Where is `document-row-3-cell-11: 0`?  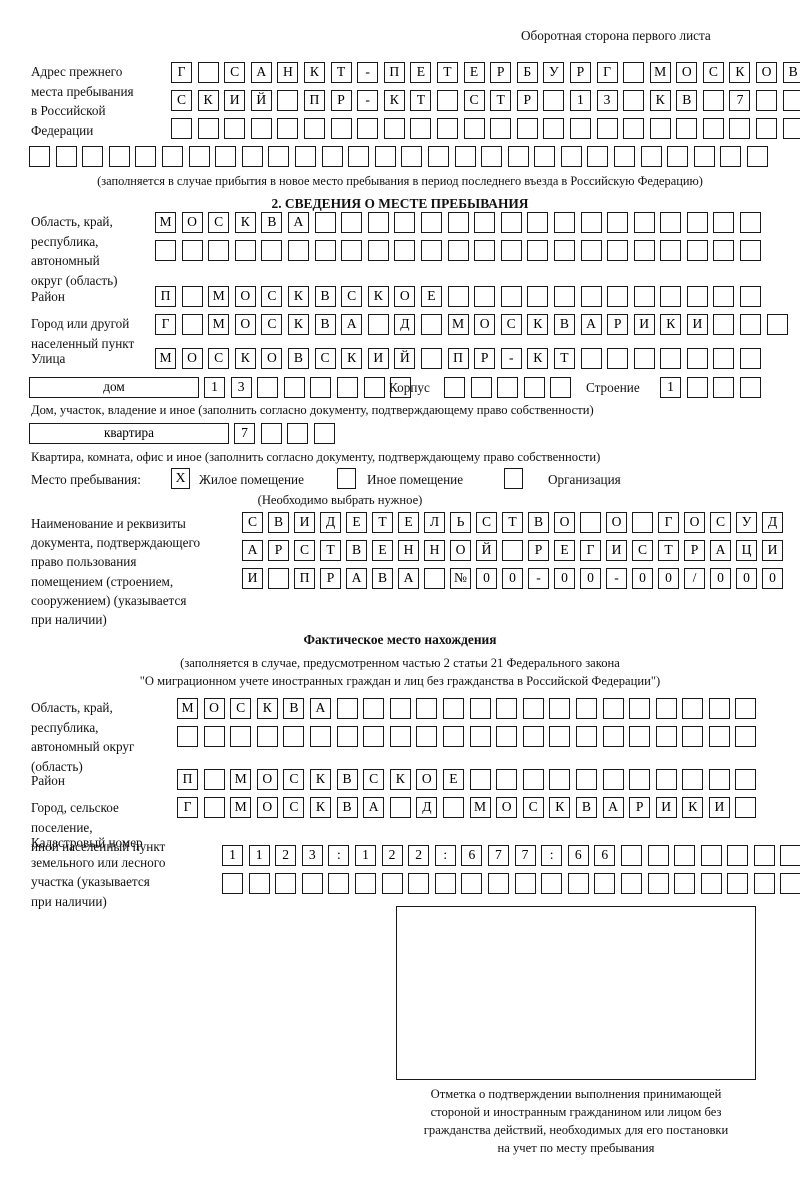
document-row-3-cell-11: 0 is located at coordinates (512, 578).